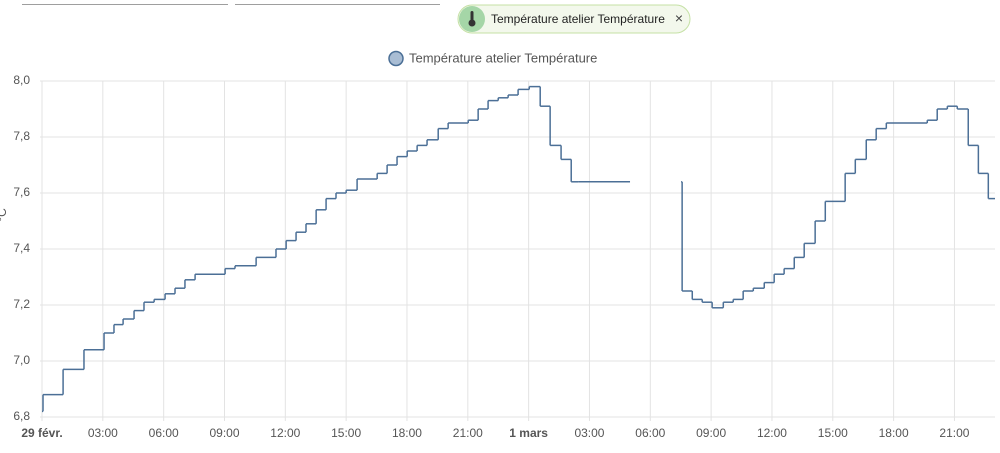 The width and height of the screenshot is (1000, 453). I want to click on legend-label: Température atelier Température, so click(503, 57).